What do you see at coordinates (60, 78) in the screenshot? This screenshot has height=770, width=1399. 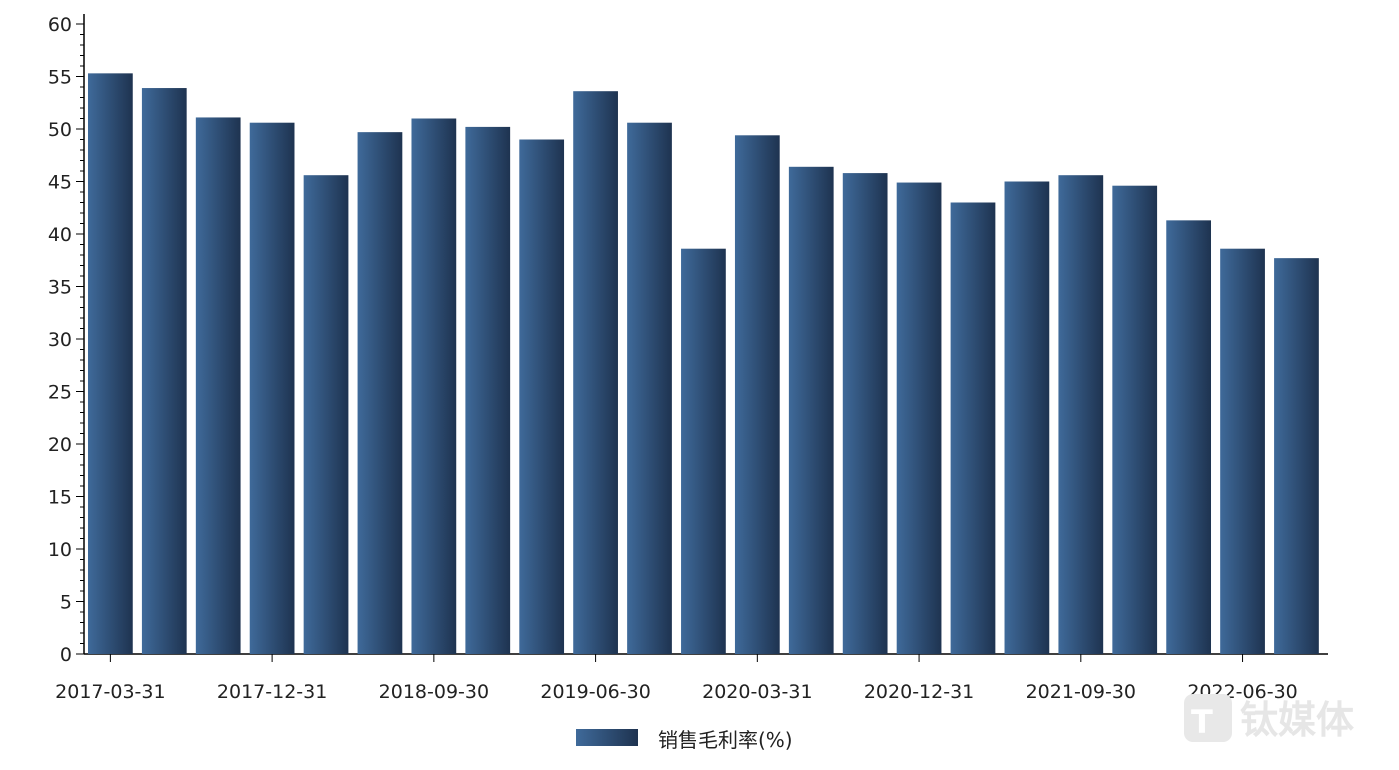 I see `y-tick-label: 55` at bounding box center [60, 78].